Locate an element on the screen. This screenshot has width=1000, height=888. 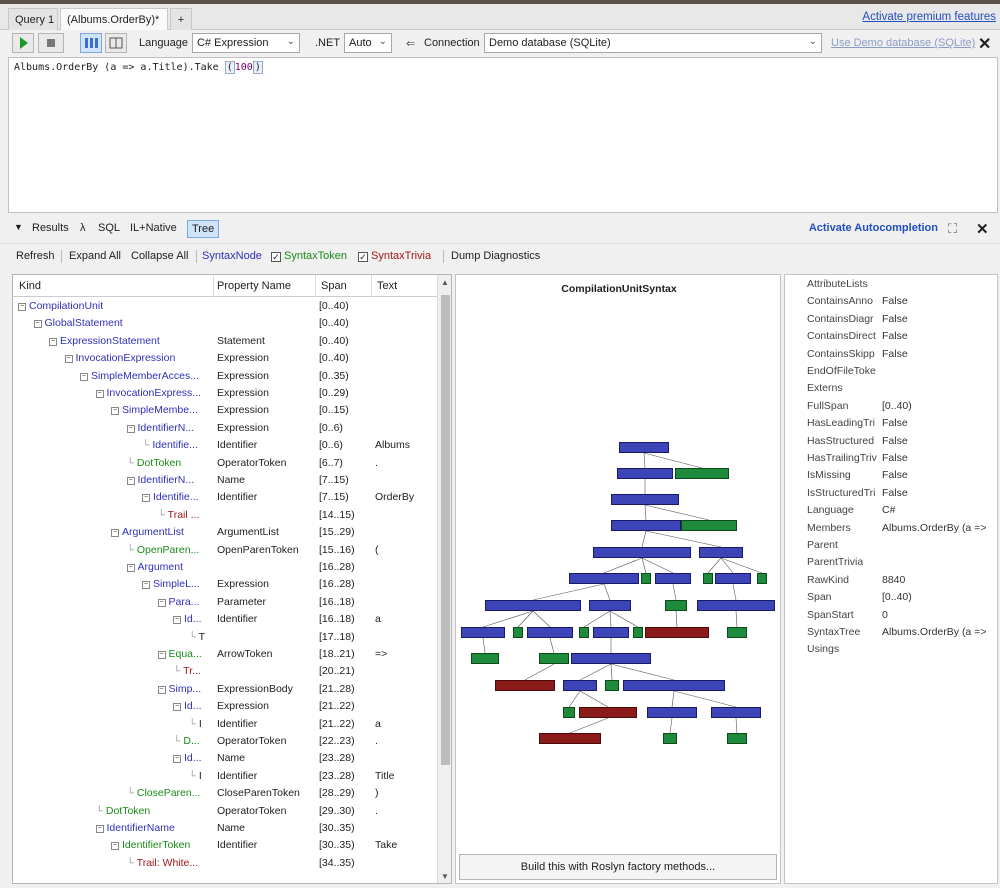
scrollbar-thumb is located at coordinates (445, 530).